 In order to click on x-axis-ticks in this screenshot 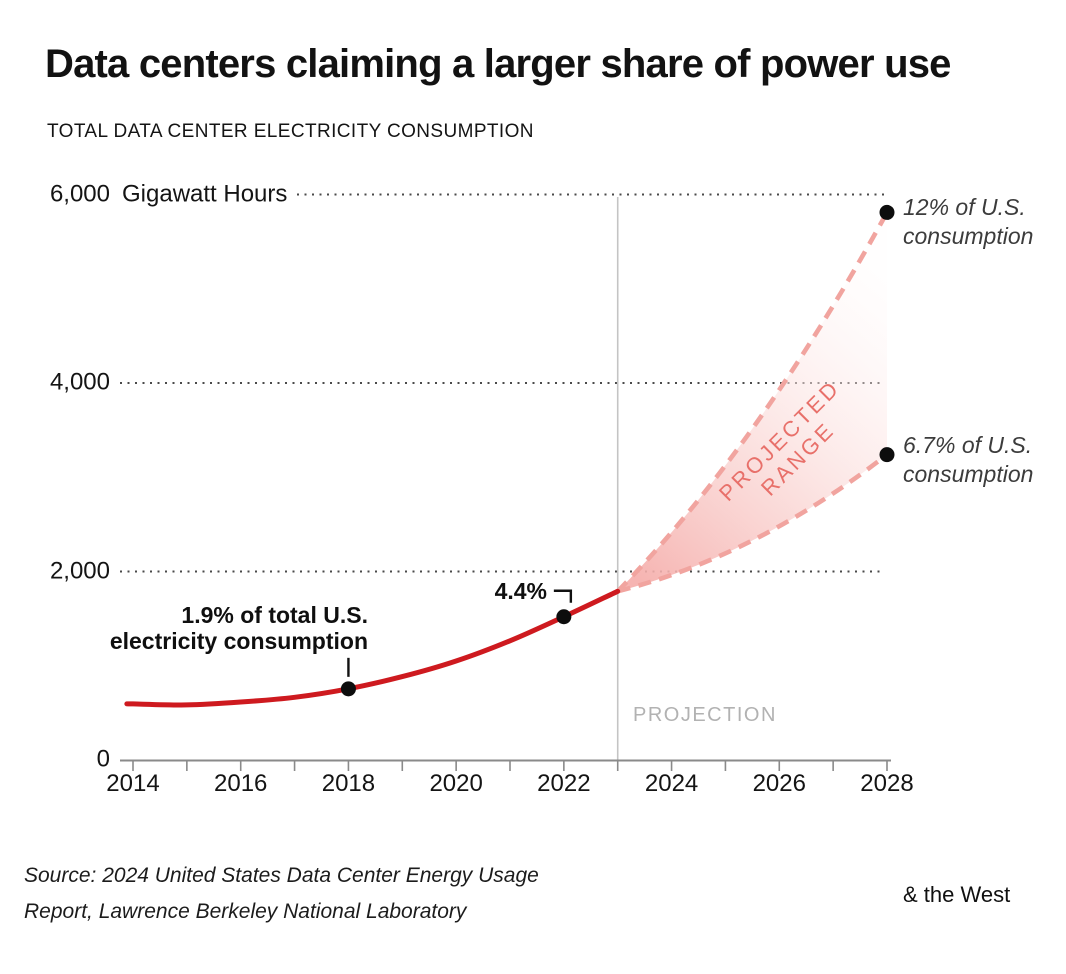, I will do `click(510, 766)`.